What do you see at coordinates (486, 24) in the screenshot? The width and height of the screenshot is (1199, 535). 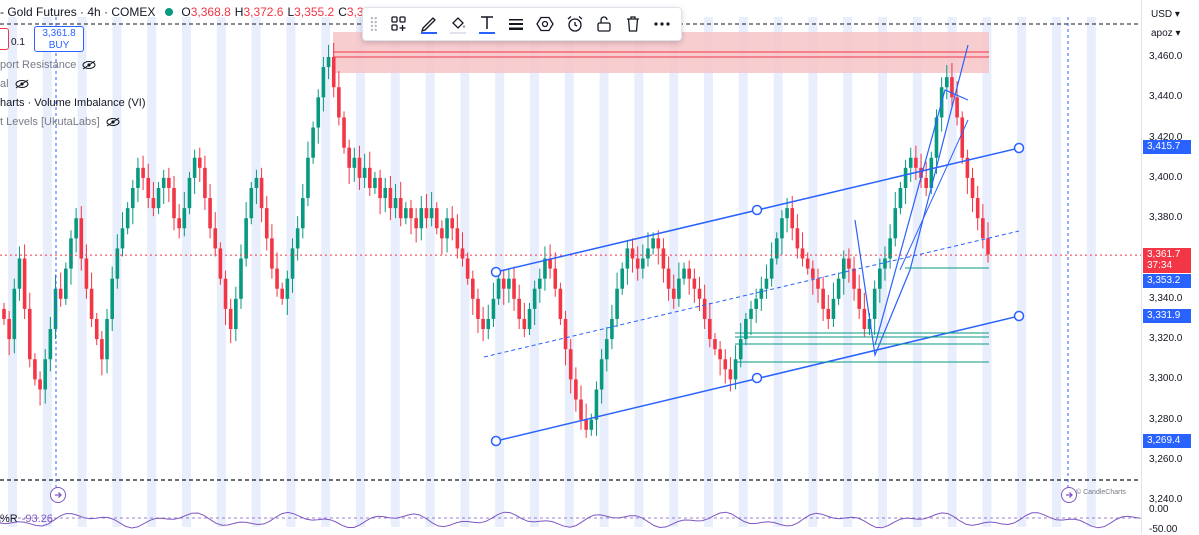 I see `text-color-button` at bounding box center [486, 24].